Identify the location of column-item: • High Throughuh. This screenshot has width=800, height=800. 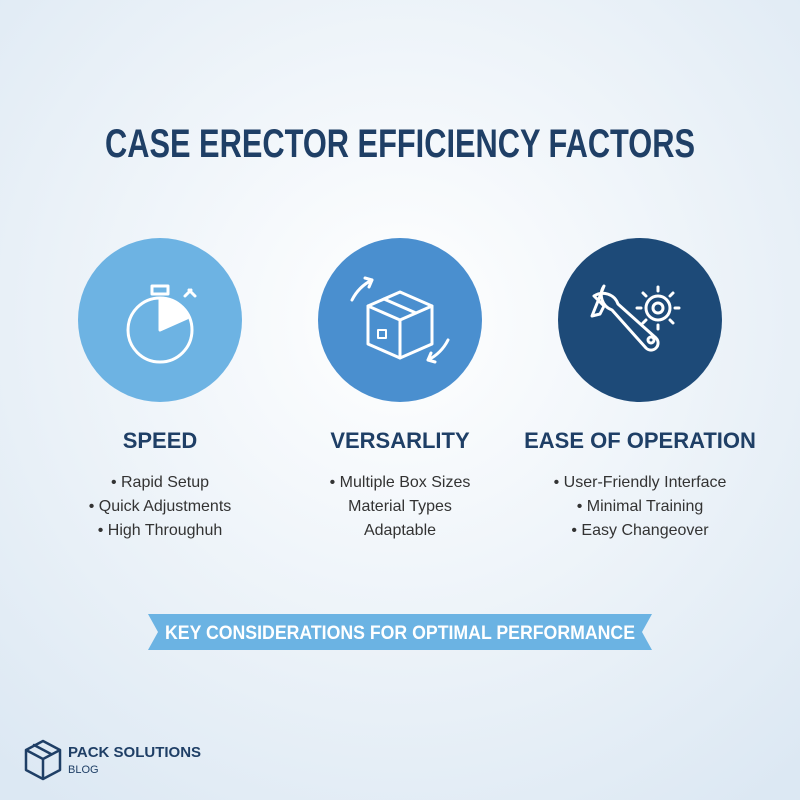
(160, 530).